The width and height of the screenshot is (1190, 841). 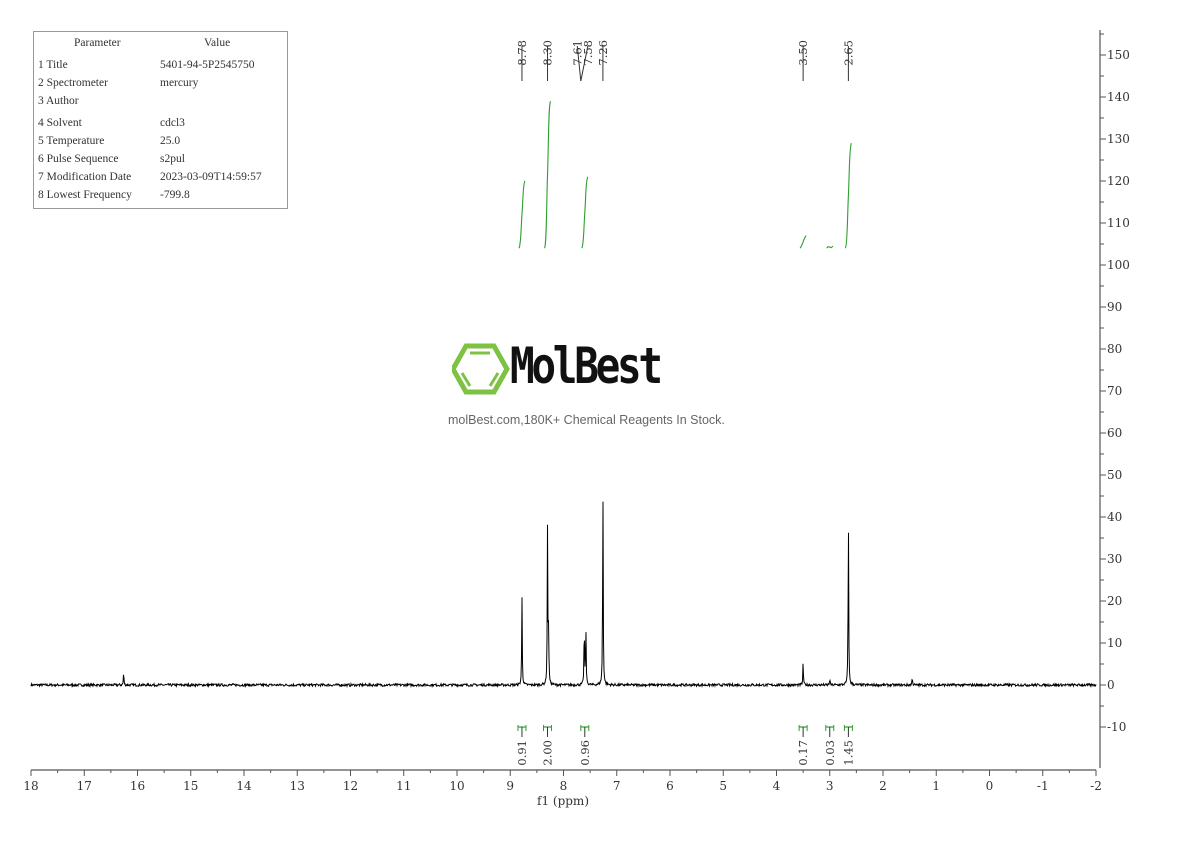 I want to click on brand-name: MolBest, so click(x=586, y=366).